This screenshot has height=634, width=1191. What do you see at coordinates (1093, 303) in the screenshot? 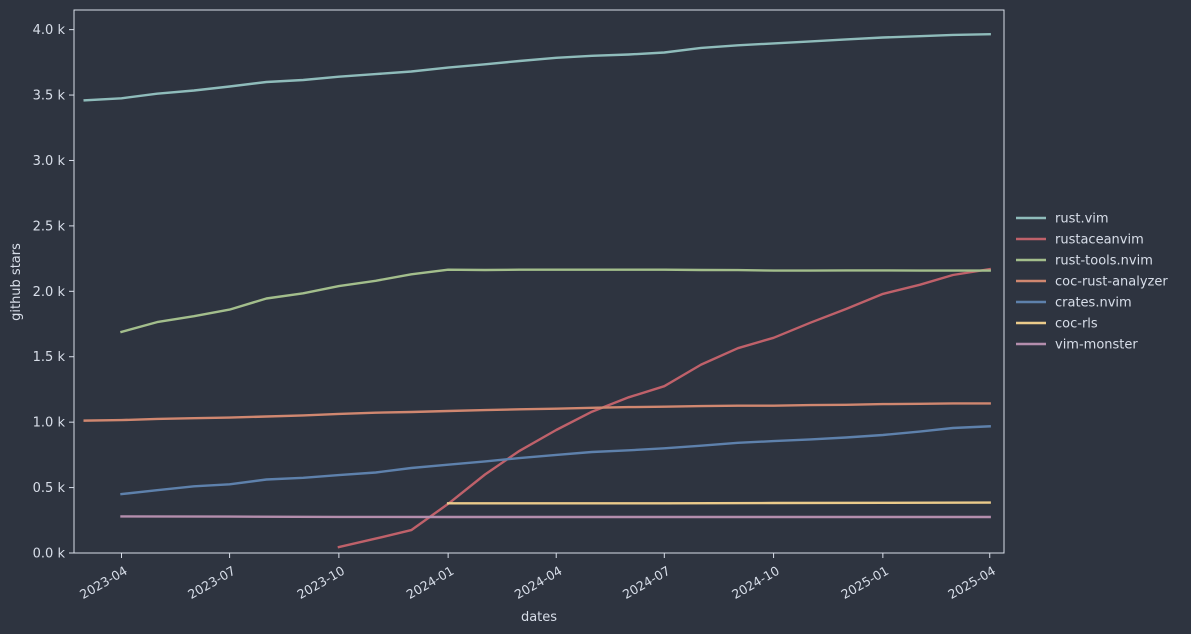
I see `legend-label-4: crates.nvim` at bounding box center [1093, 303].